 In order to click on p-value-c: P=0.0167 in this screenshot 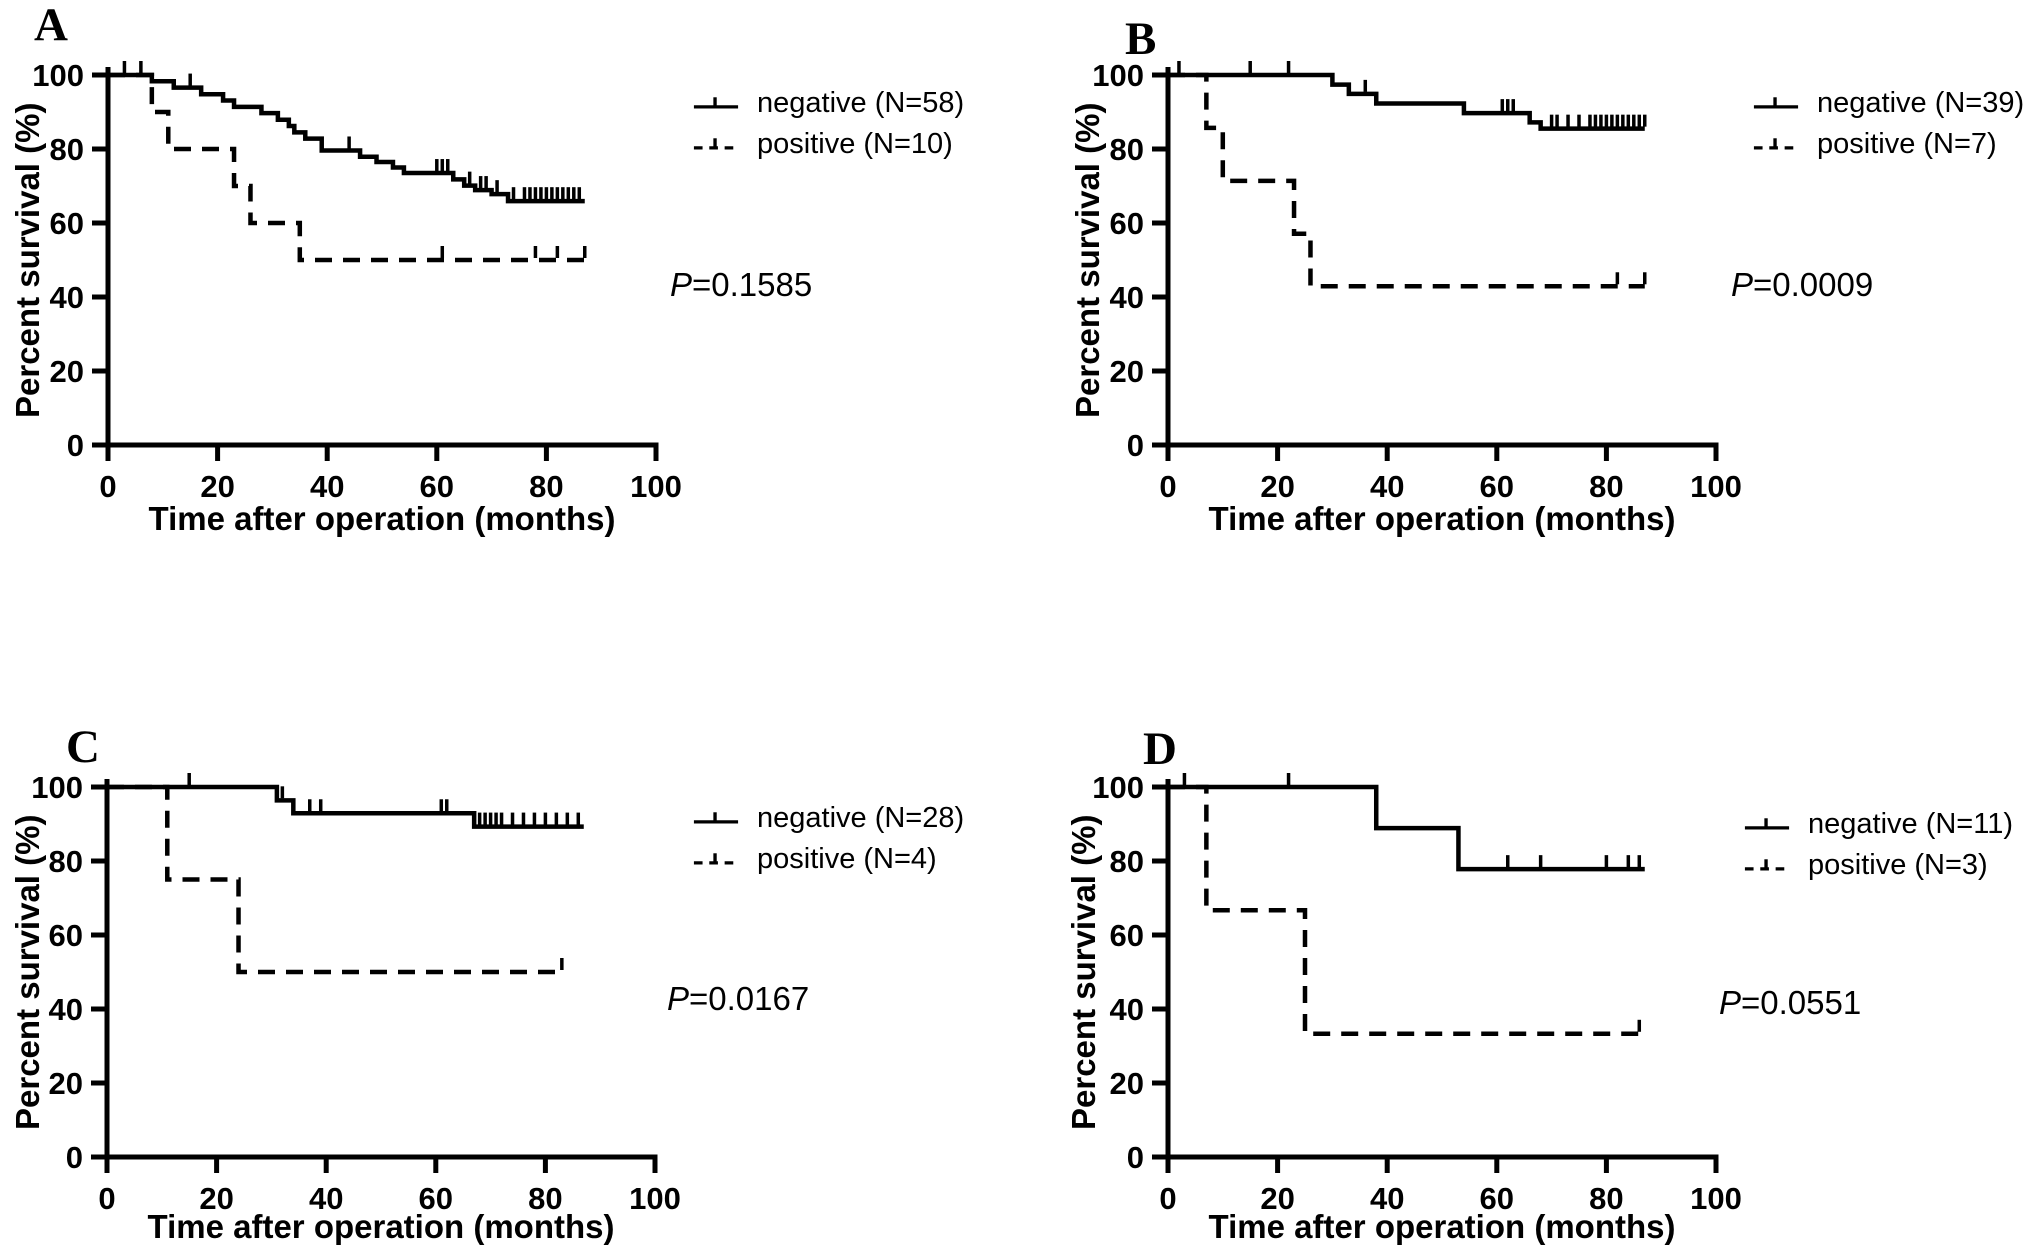, I will do `click(738, 998)`.